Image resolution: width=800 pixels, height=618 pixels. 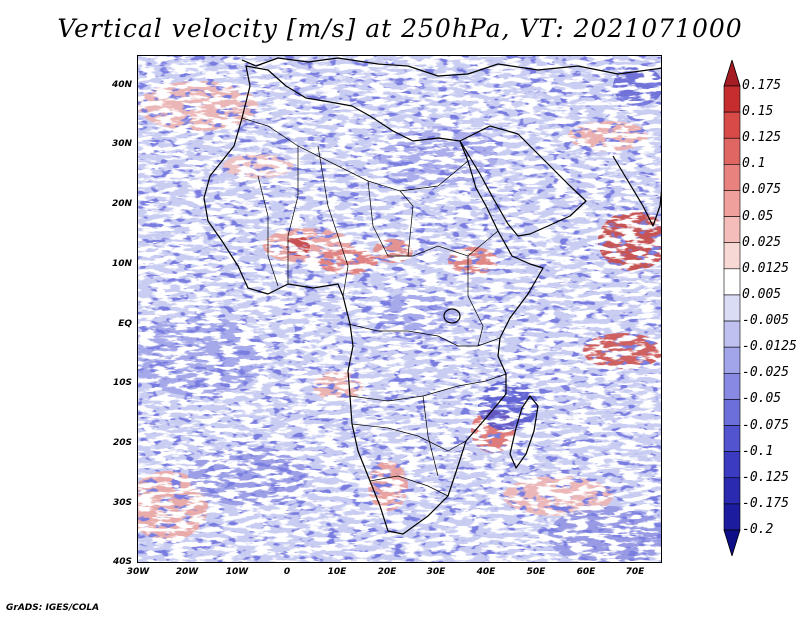 I want to click on colorbar-label: -0.2, so click(x=758, y=529).